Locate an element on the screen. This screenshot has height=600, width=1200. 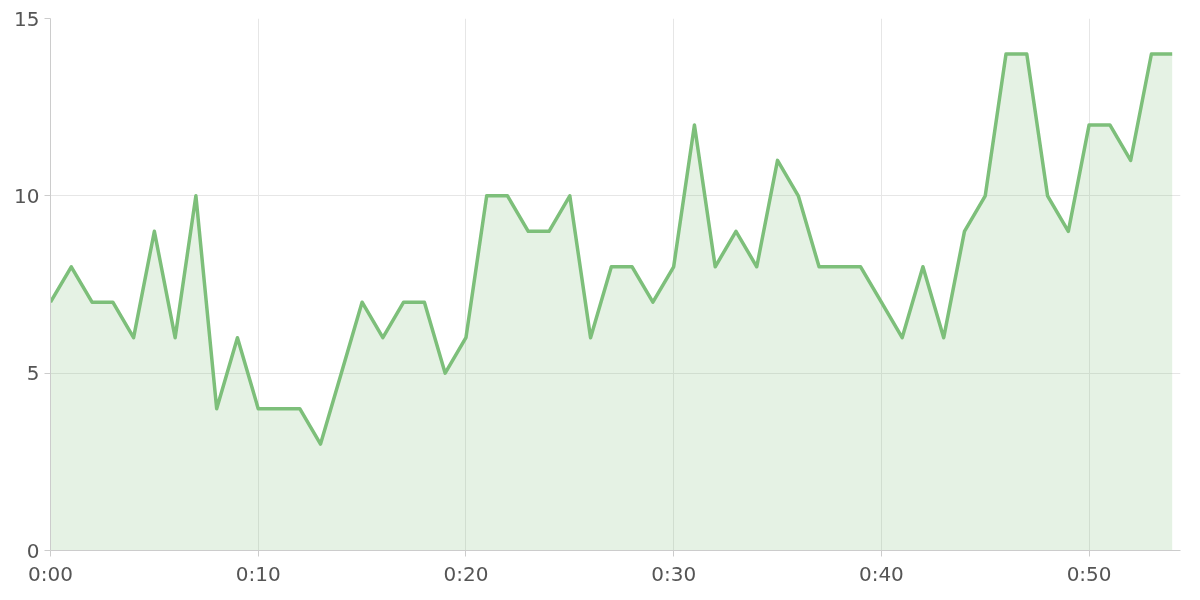
x-tick-label: 0:40 is located at coordinates (881, 573).